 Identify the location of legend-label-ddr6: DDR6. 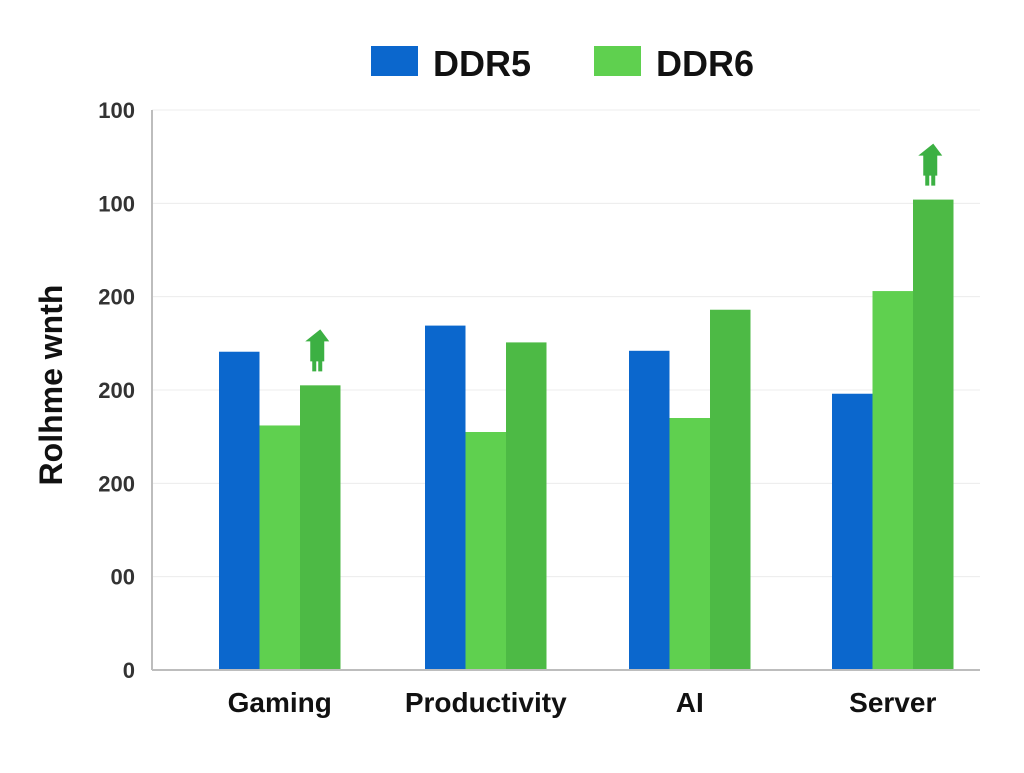
(705, 63).